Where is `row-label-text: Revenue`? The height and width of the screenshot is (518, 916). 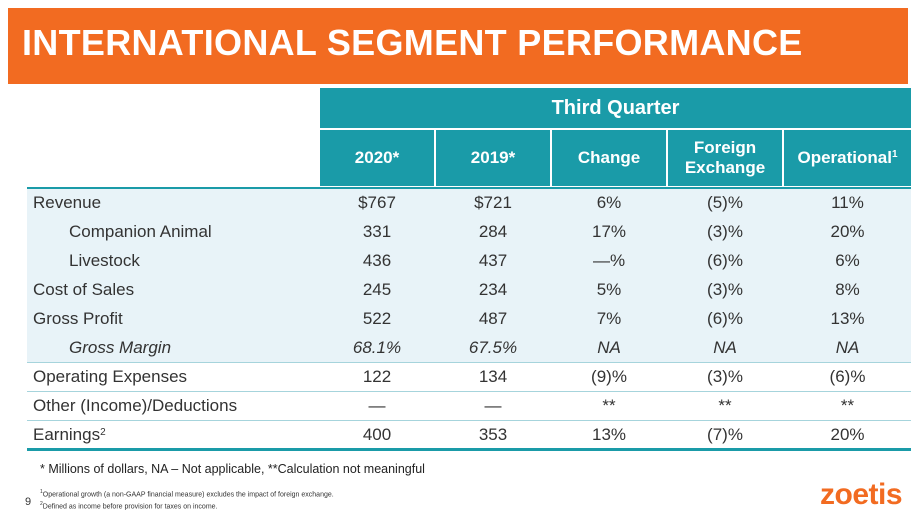 row-label-text: Revenue is located at coordinates (67, 202).